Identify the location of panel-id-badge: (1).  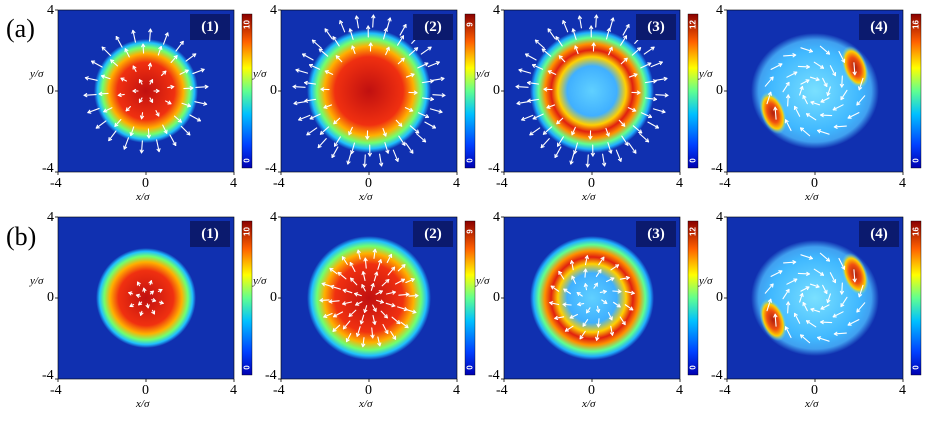
(210, 234).